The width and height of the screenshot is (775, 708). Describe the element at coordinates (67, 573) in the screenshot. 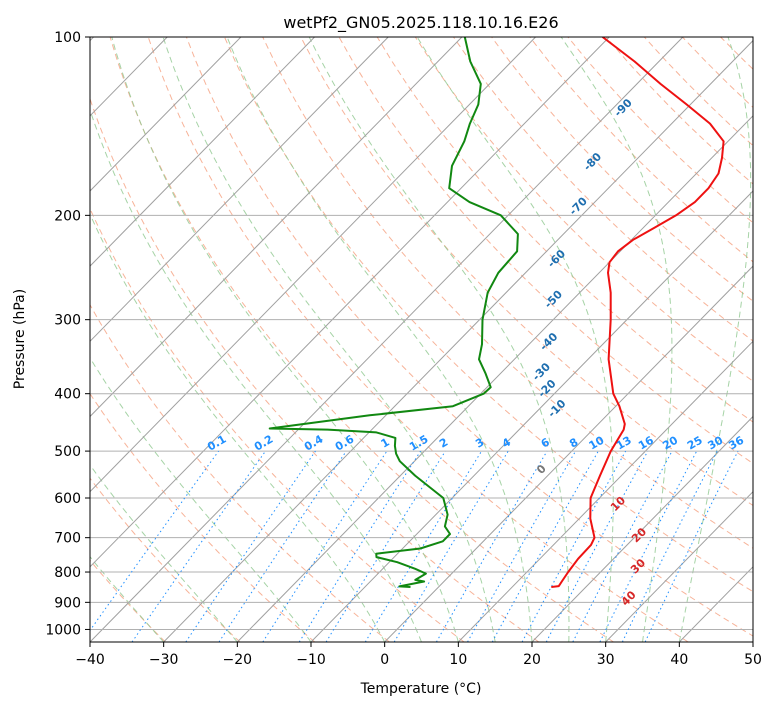

I see `y-tick-label: 800` at that location.